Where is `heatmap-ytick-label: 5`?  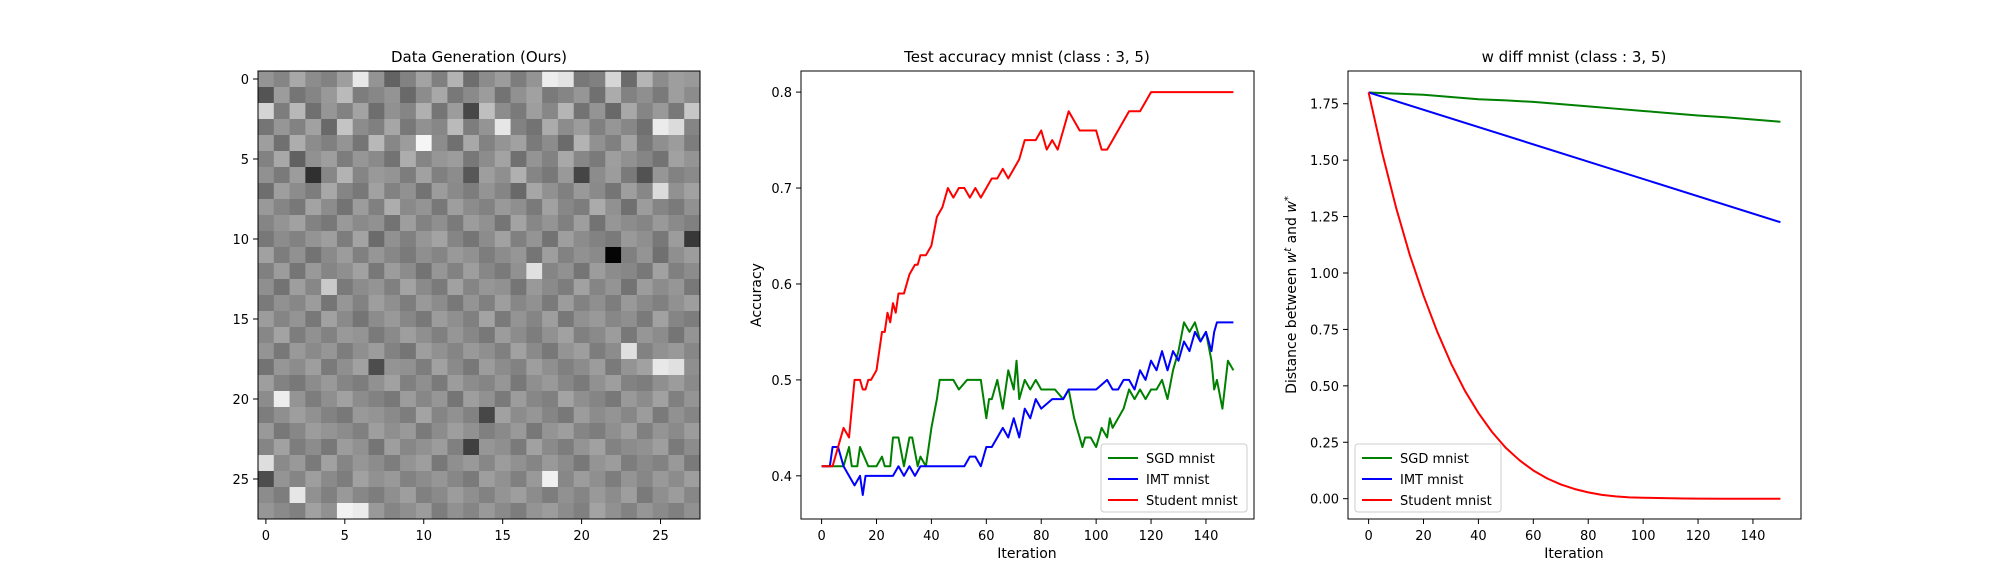 heatmap-ytick-label: 5 is located at coordinates (245, 160).